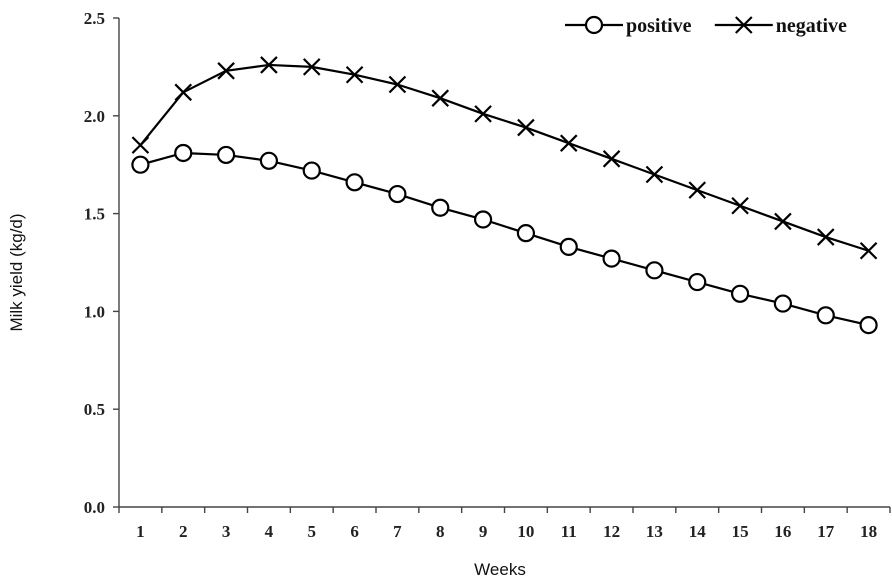 The image size is (892, 581). I want to click on x-tick-label: 6, so click(354, 531).